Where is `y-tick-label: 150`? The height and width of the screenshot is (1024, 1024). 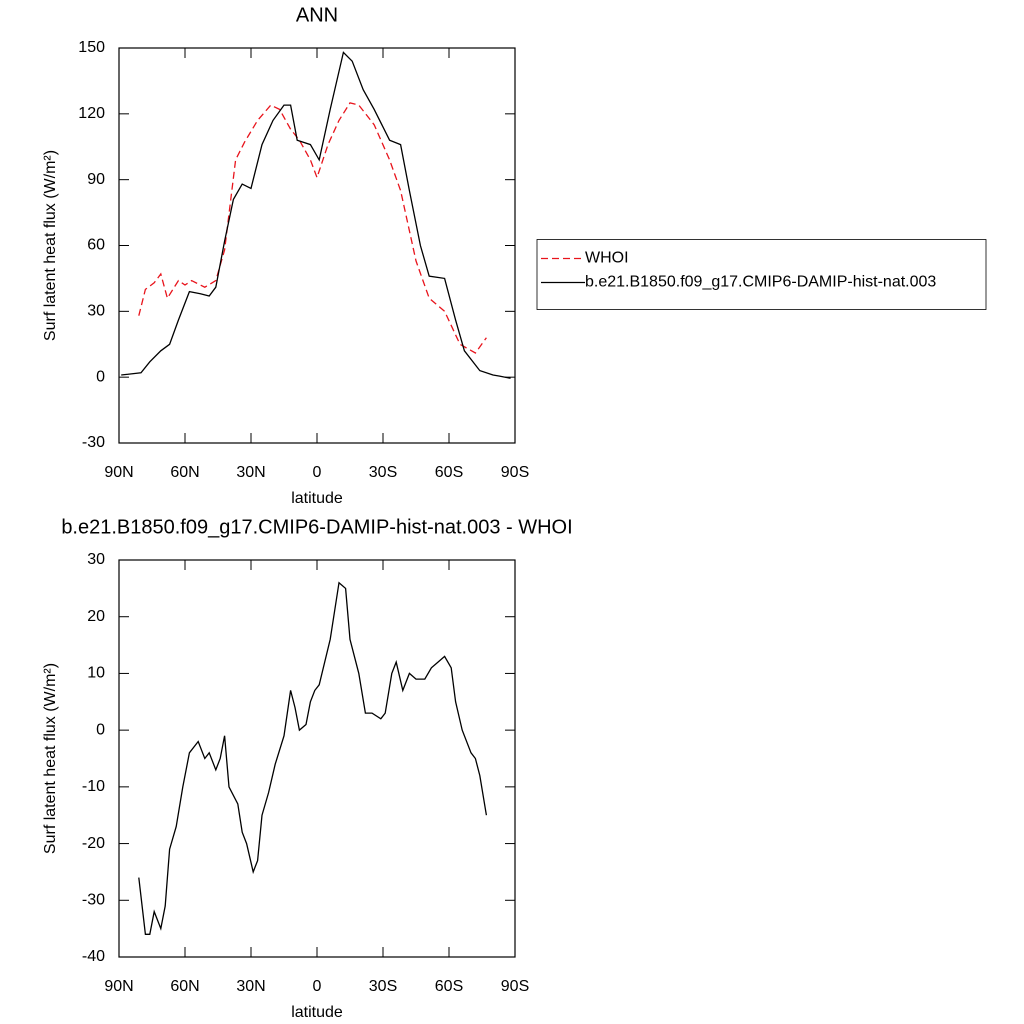
y-tick-label: 150 is located at coordinates (91, 47).